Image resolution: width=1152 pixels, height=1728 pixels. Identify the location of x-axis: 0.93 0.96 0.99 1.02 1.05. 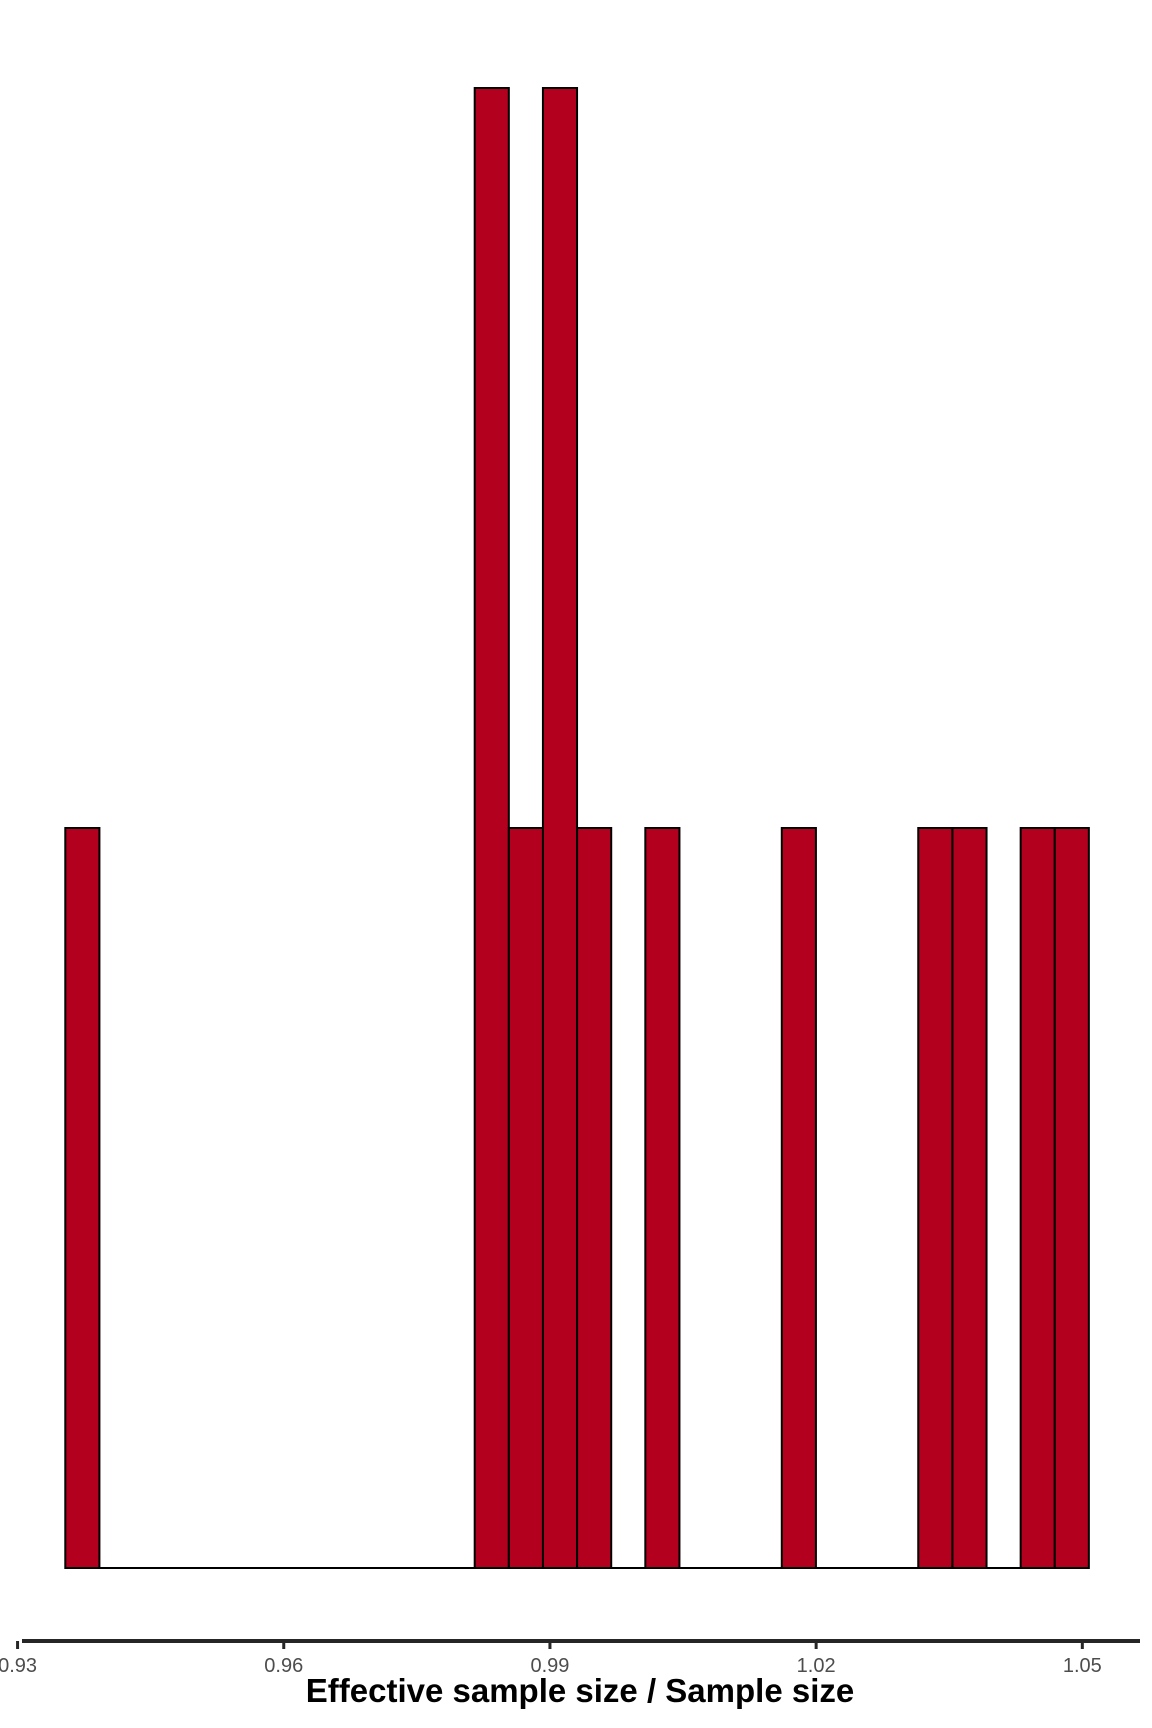
(570, 1658).